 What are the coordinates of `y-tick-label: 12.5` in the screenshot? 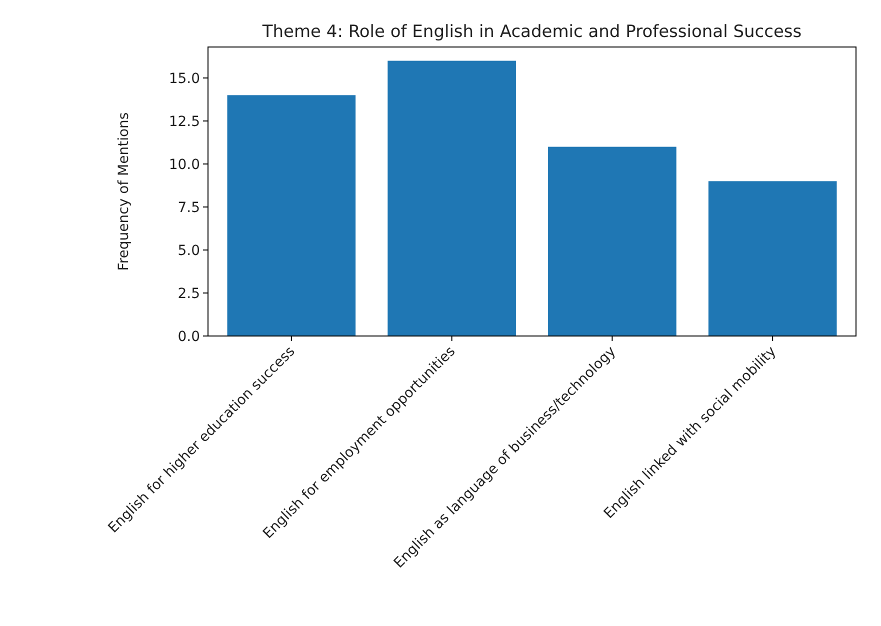 It's located at (184, 122).